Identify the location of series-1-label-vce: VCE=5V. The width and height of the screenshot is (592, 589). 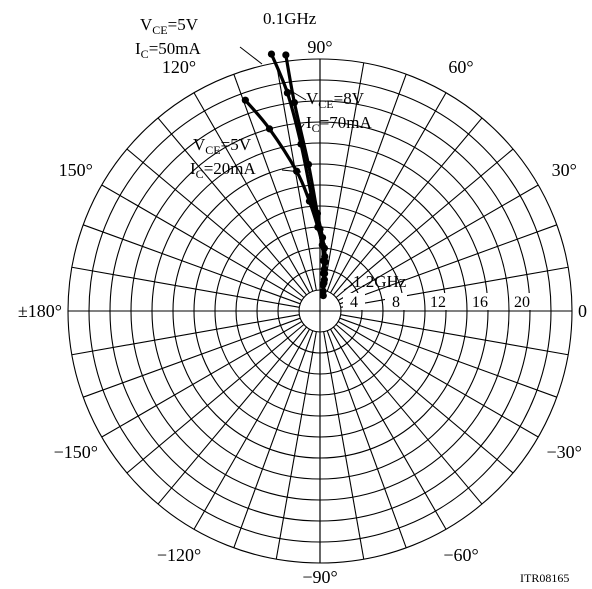
(169, 26).